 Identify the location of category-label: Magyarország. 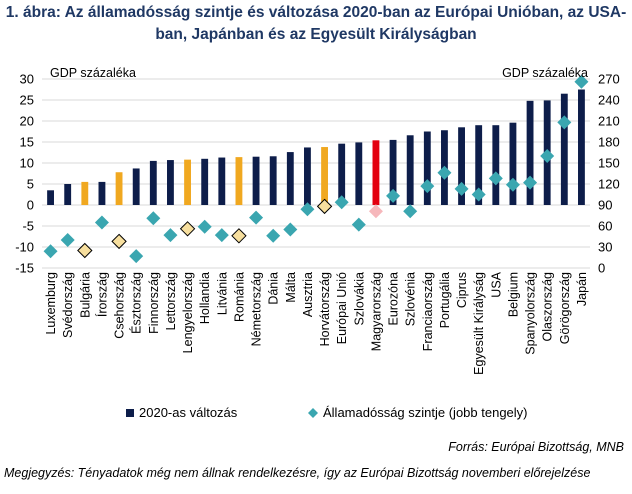
(376, 311).